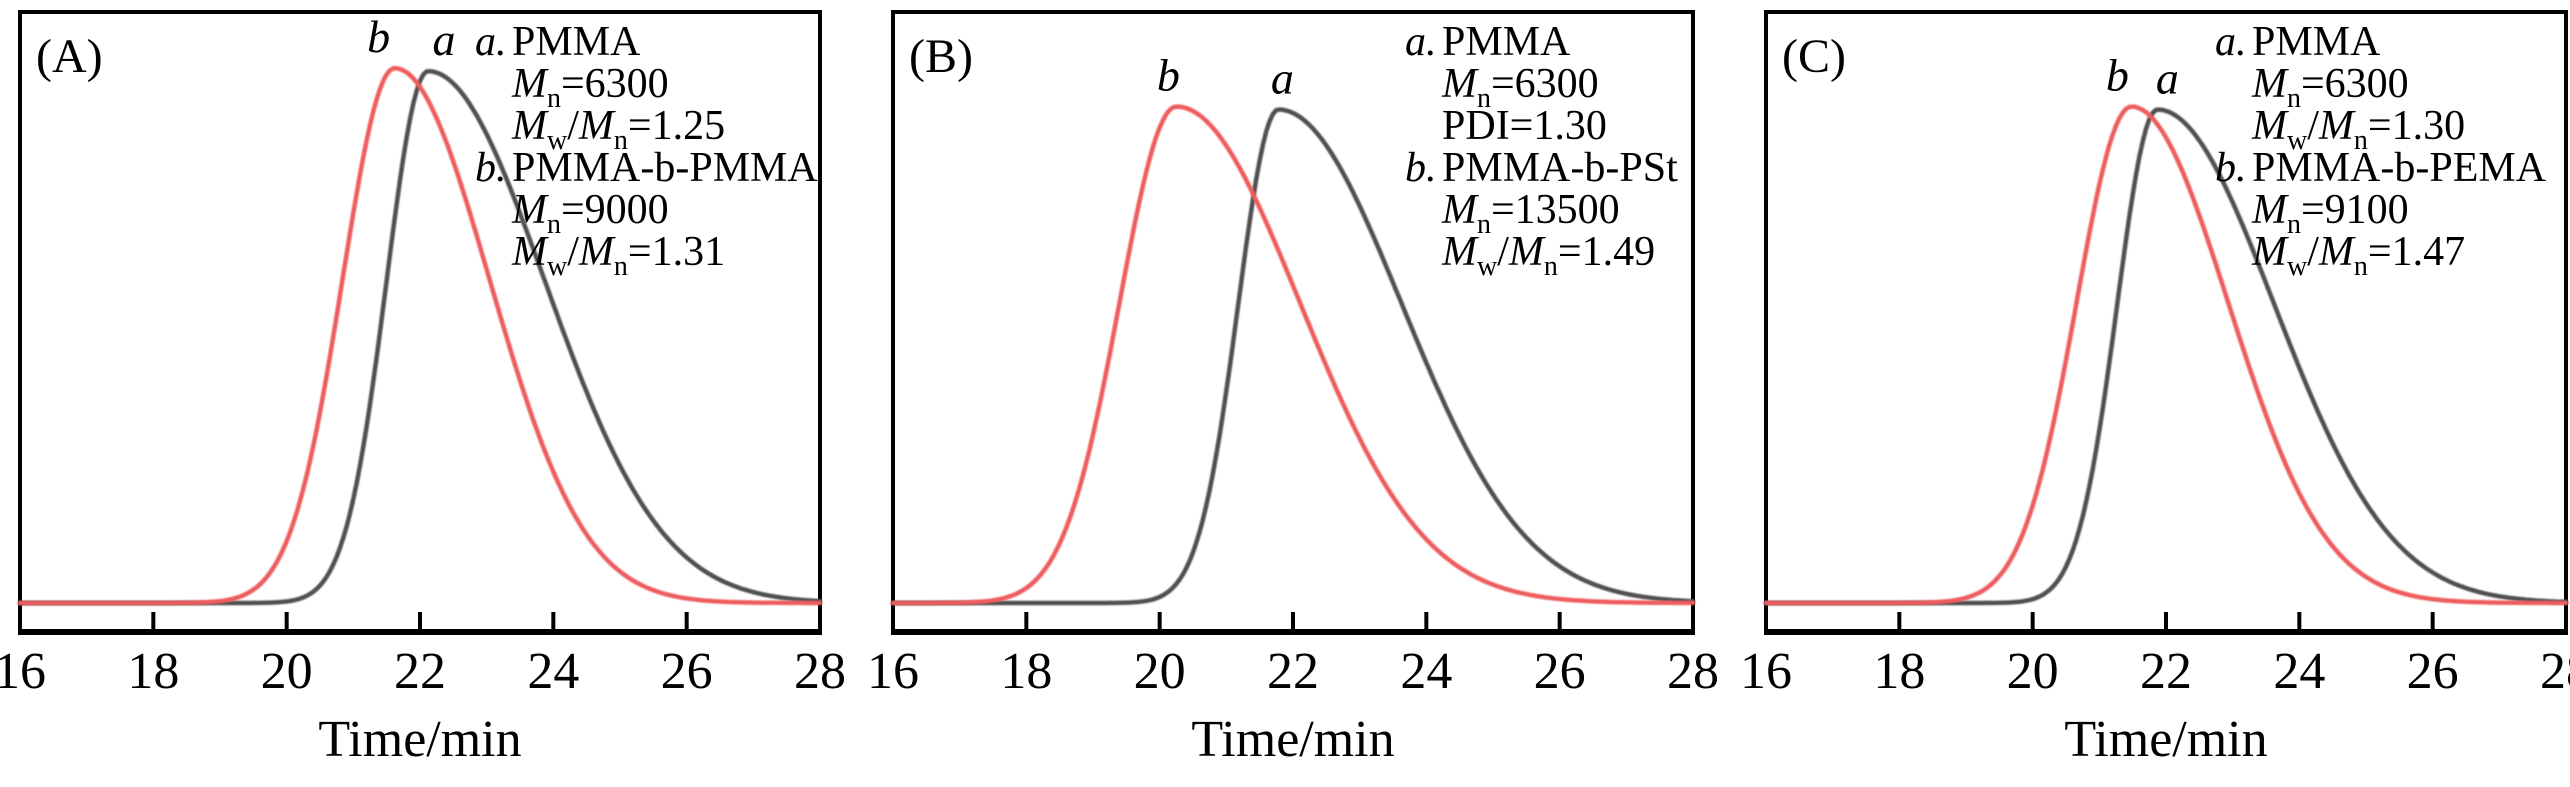 This screenshot has width=2570, height=787. I want to click on legend-detail-0-1: Mw/Mn=1.25, so click(618, 129).